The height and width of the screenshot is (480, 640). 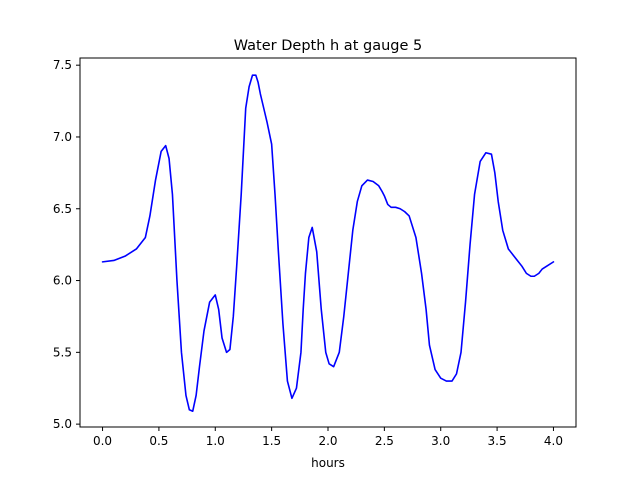 What do you see at coordinates (62, 137) in the screenshot?
I see `y-tick-label: 7.0` at bounding box center [62, 137].